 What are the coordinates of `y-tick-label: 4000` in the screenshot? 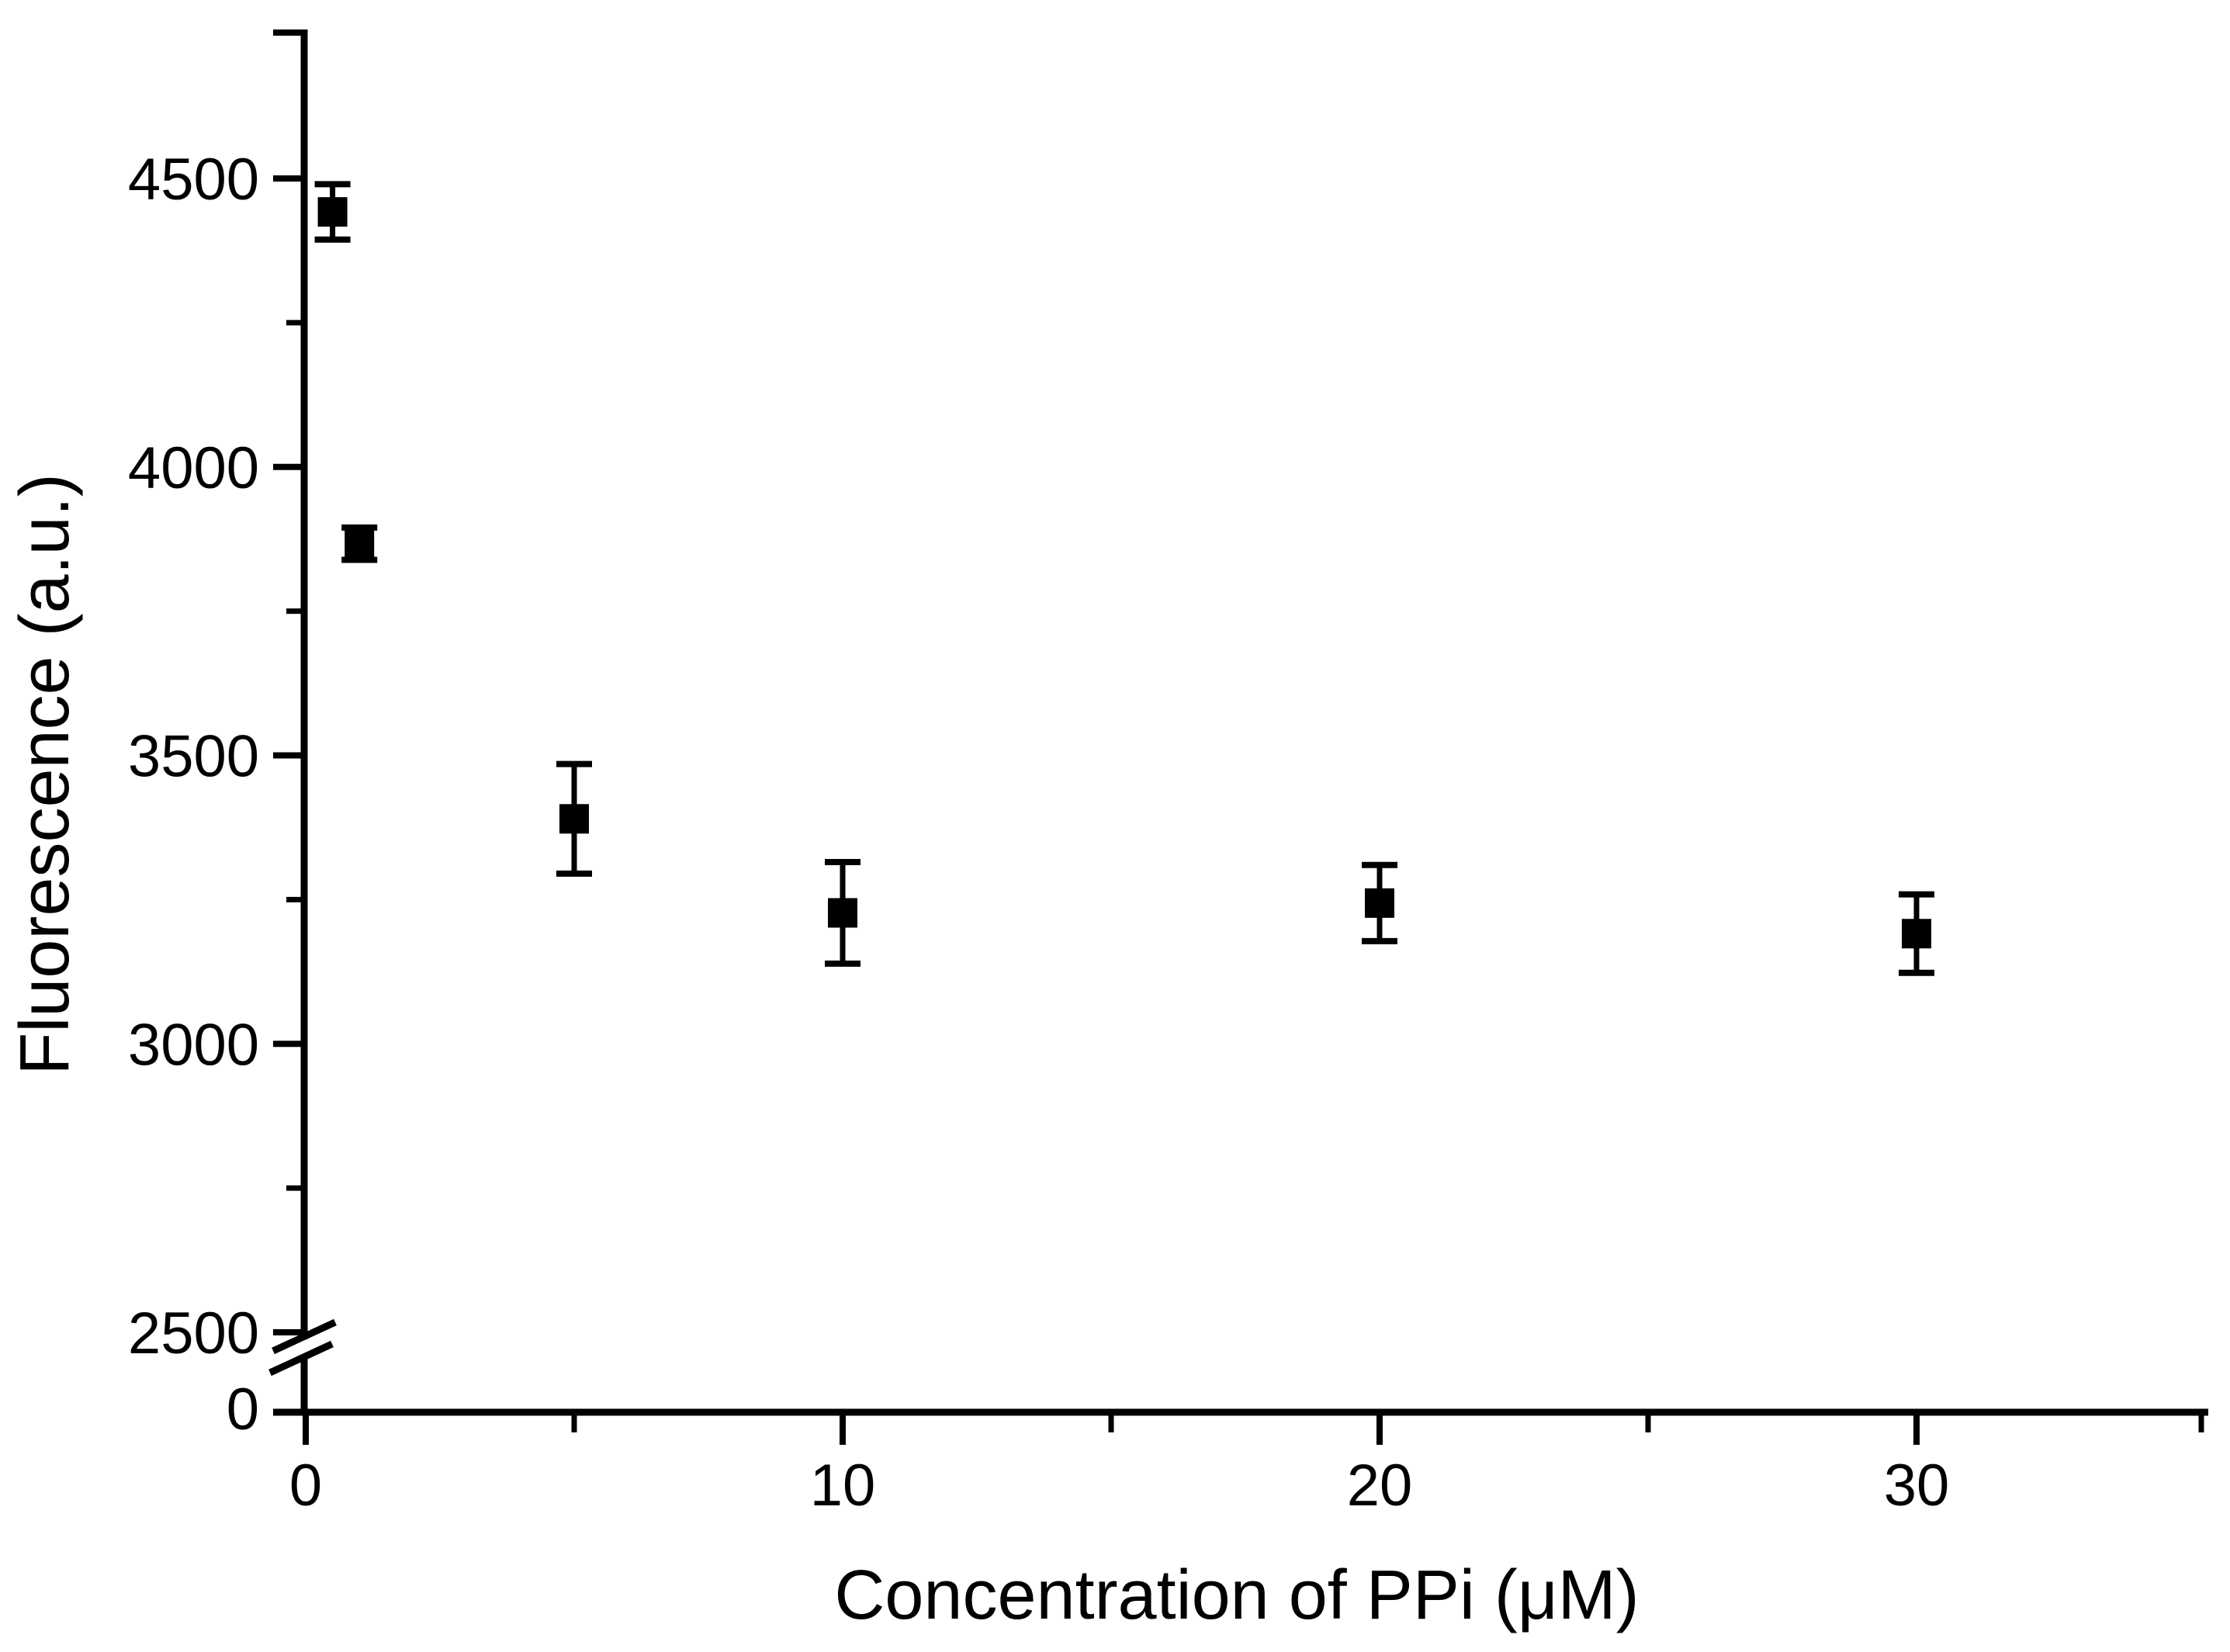 It's located at (193, 468).